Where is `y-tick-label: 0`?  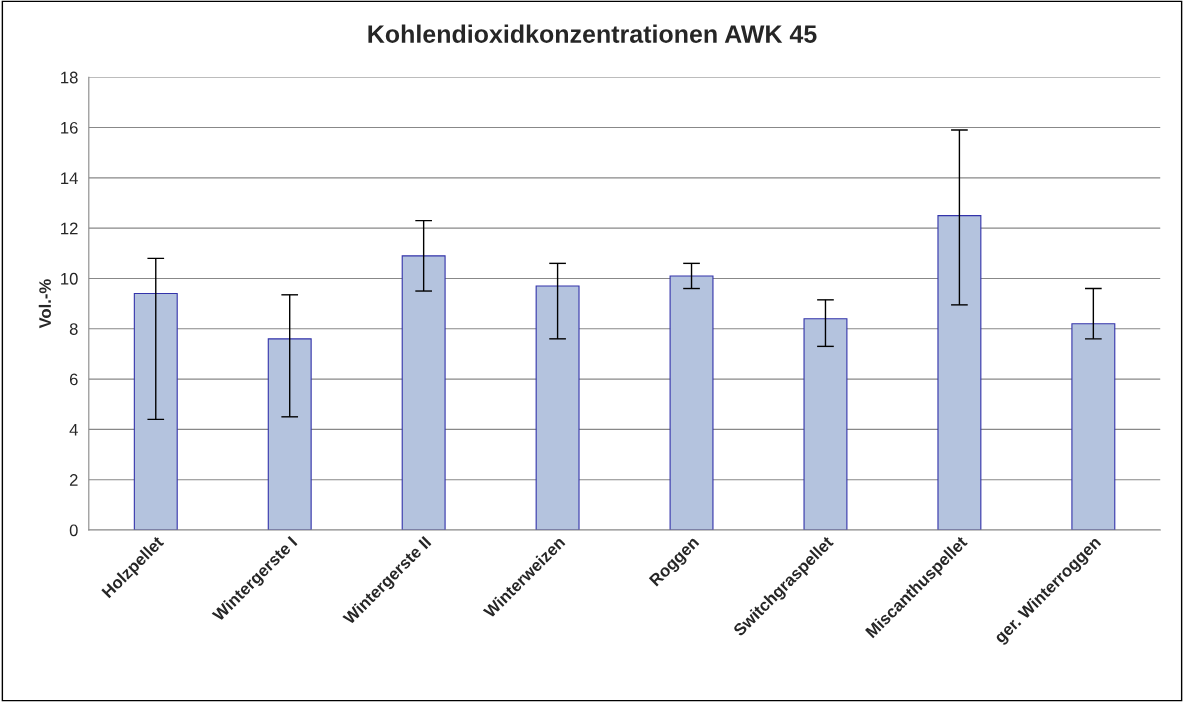
y-tick-label: 0 is located at coordinates (73, 530).